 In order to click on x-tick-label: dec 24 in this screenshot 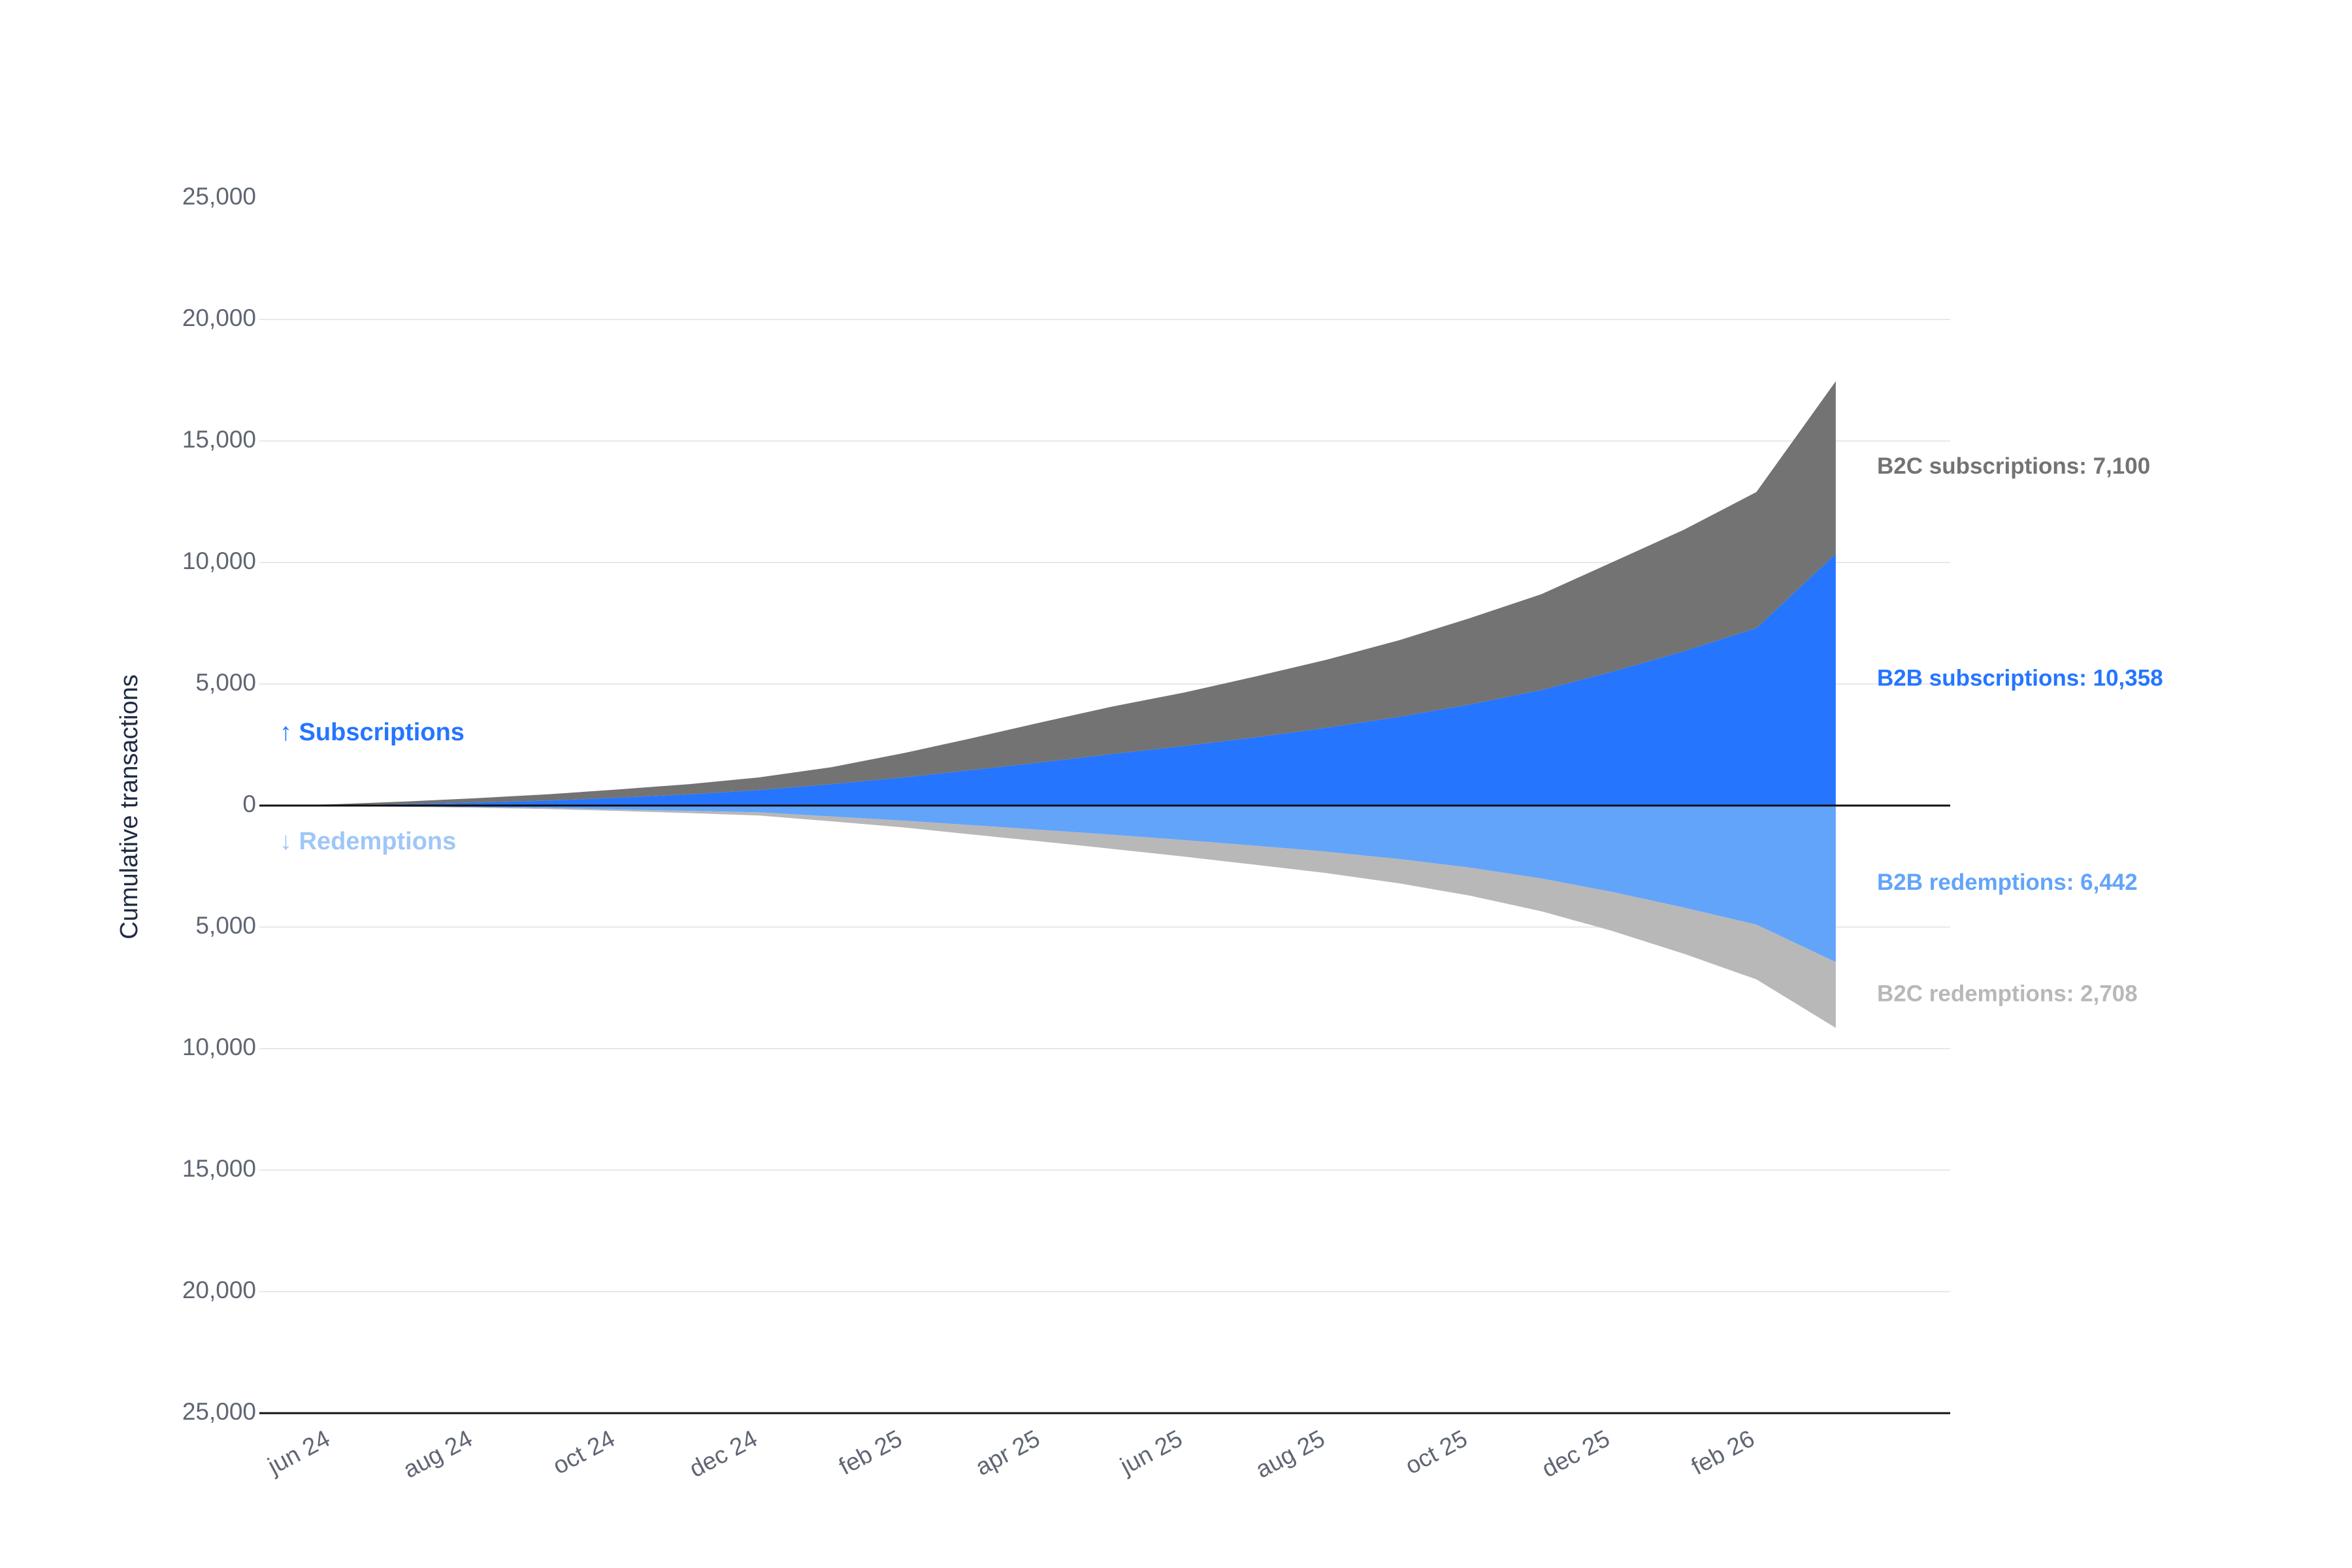, I will do `click(723, 1453)`.